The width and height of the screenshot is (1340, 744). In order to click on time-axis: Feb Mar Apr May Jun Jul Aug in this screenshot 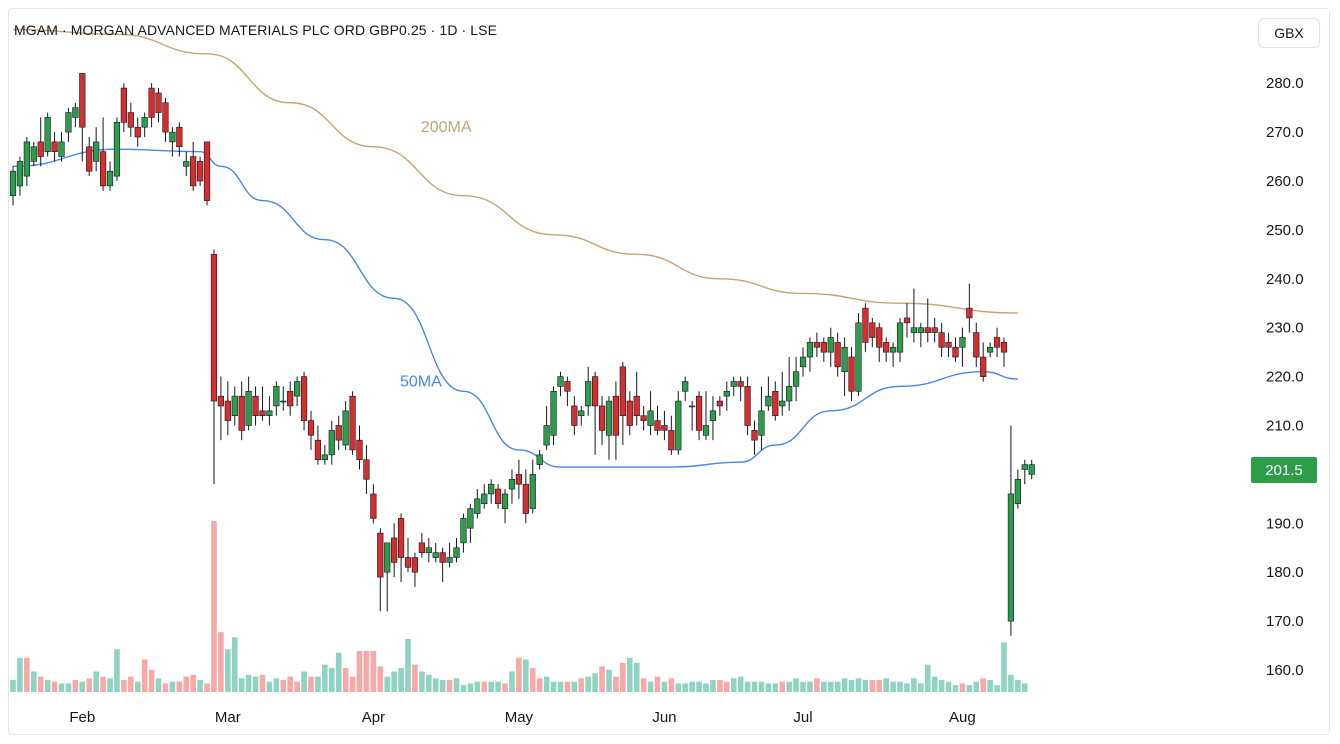, I will do `click(522, 717)`.